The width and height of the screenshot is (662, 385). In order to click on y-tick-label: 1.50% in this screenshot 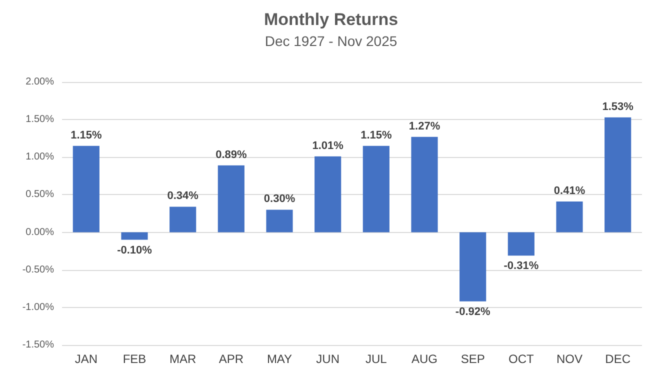, I will do `click(40, 120)`.